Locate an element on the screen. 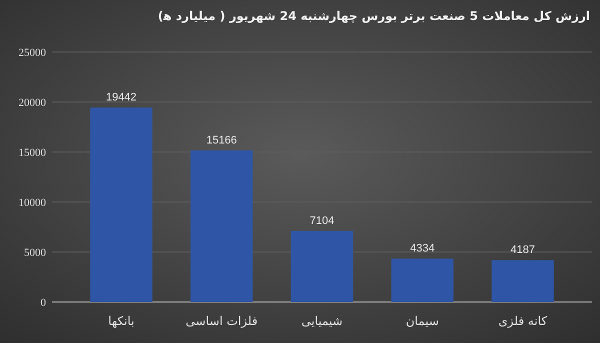  y-tick-label: 0 is located at coordinates (43, 303).